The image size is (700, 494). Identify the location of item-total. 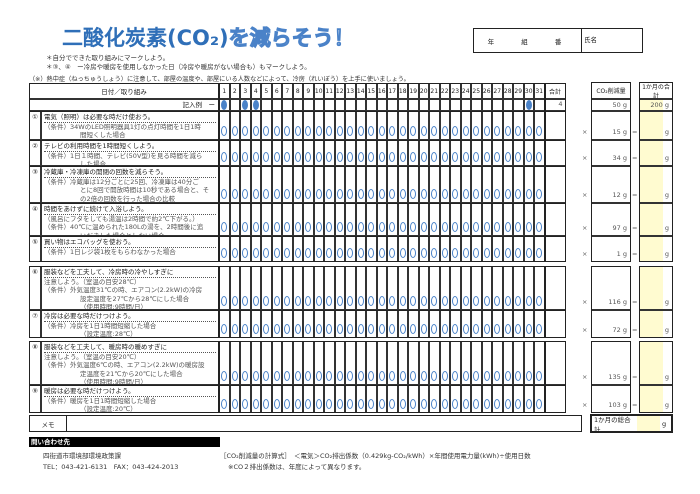
(555, 399).